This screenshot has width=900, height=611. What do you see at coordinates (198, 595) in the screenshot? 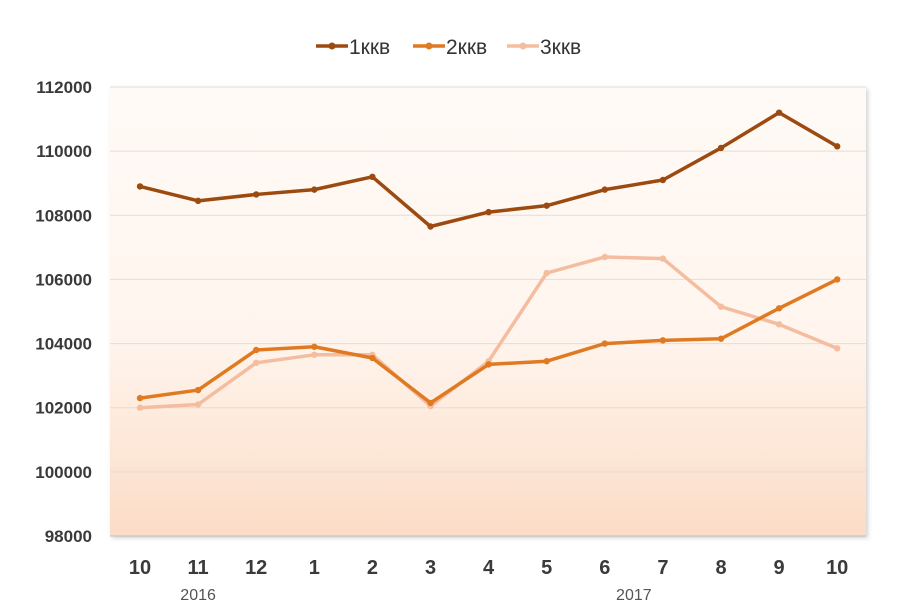
I see `year-label: 2016` at bounding box center [198, 595].